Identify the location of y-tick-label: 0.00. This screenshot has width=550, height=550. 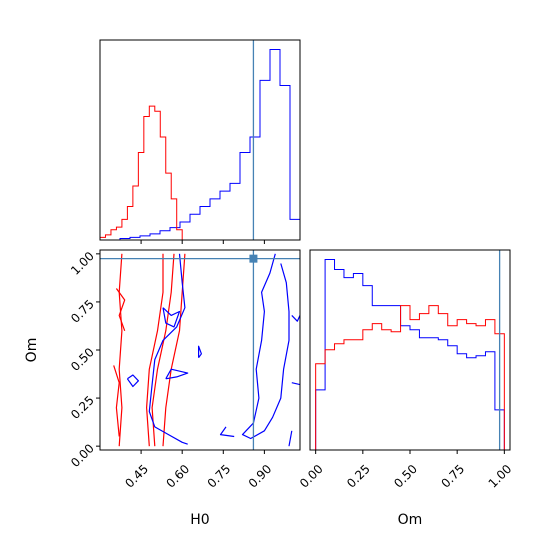
(82, 455).